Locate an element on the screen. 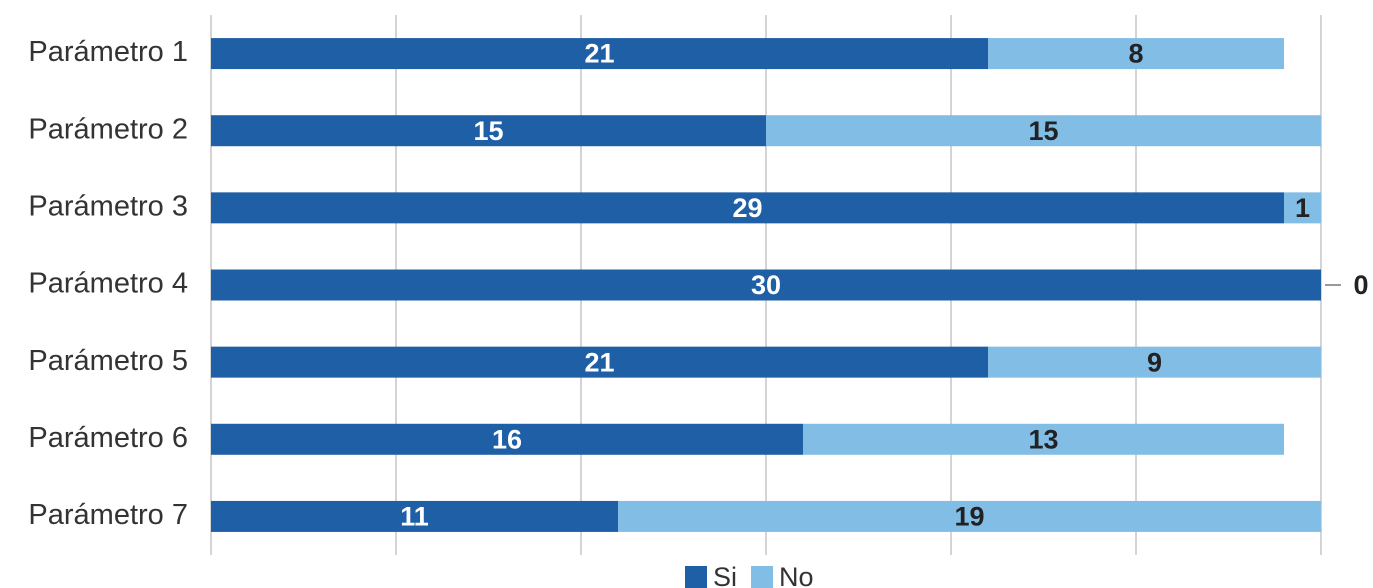  data-label: 30 is located at coordinates (766, 285).